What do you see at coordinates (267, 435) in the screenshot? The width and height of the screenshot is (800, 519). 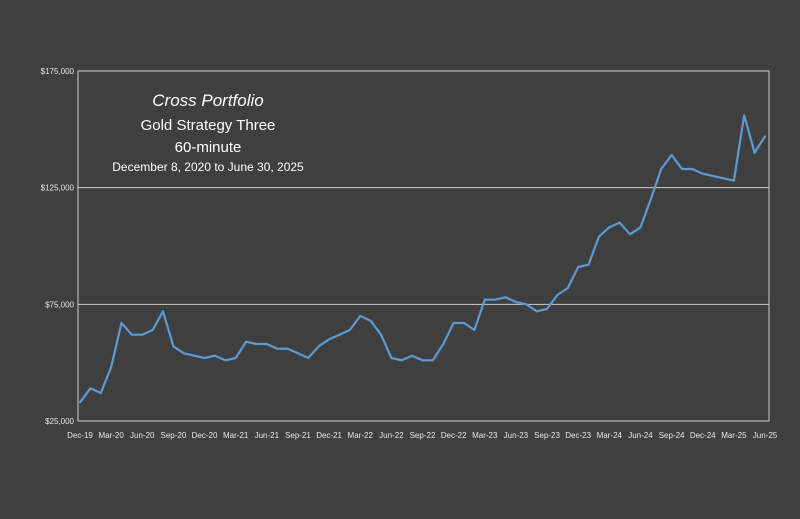 I see `x-tick-label: Jun-21` at bounding box center [267, 435].